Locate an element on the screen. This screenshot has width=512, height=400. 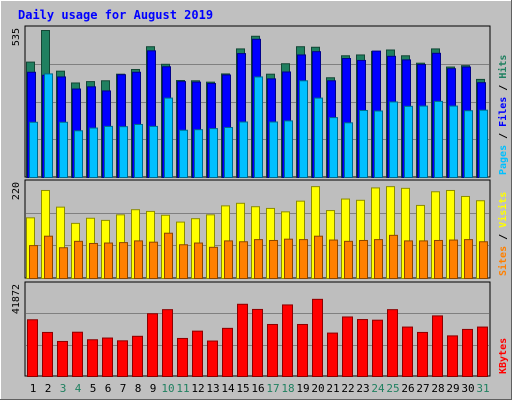
day-label-12: 12 is located at coordinates (197, 388).